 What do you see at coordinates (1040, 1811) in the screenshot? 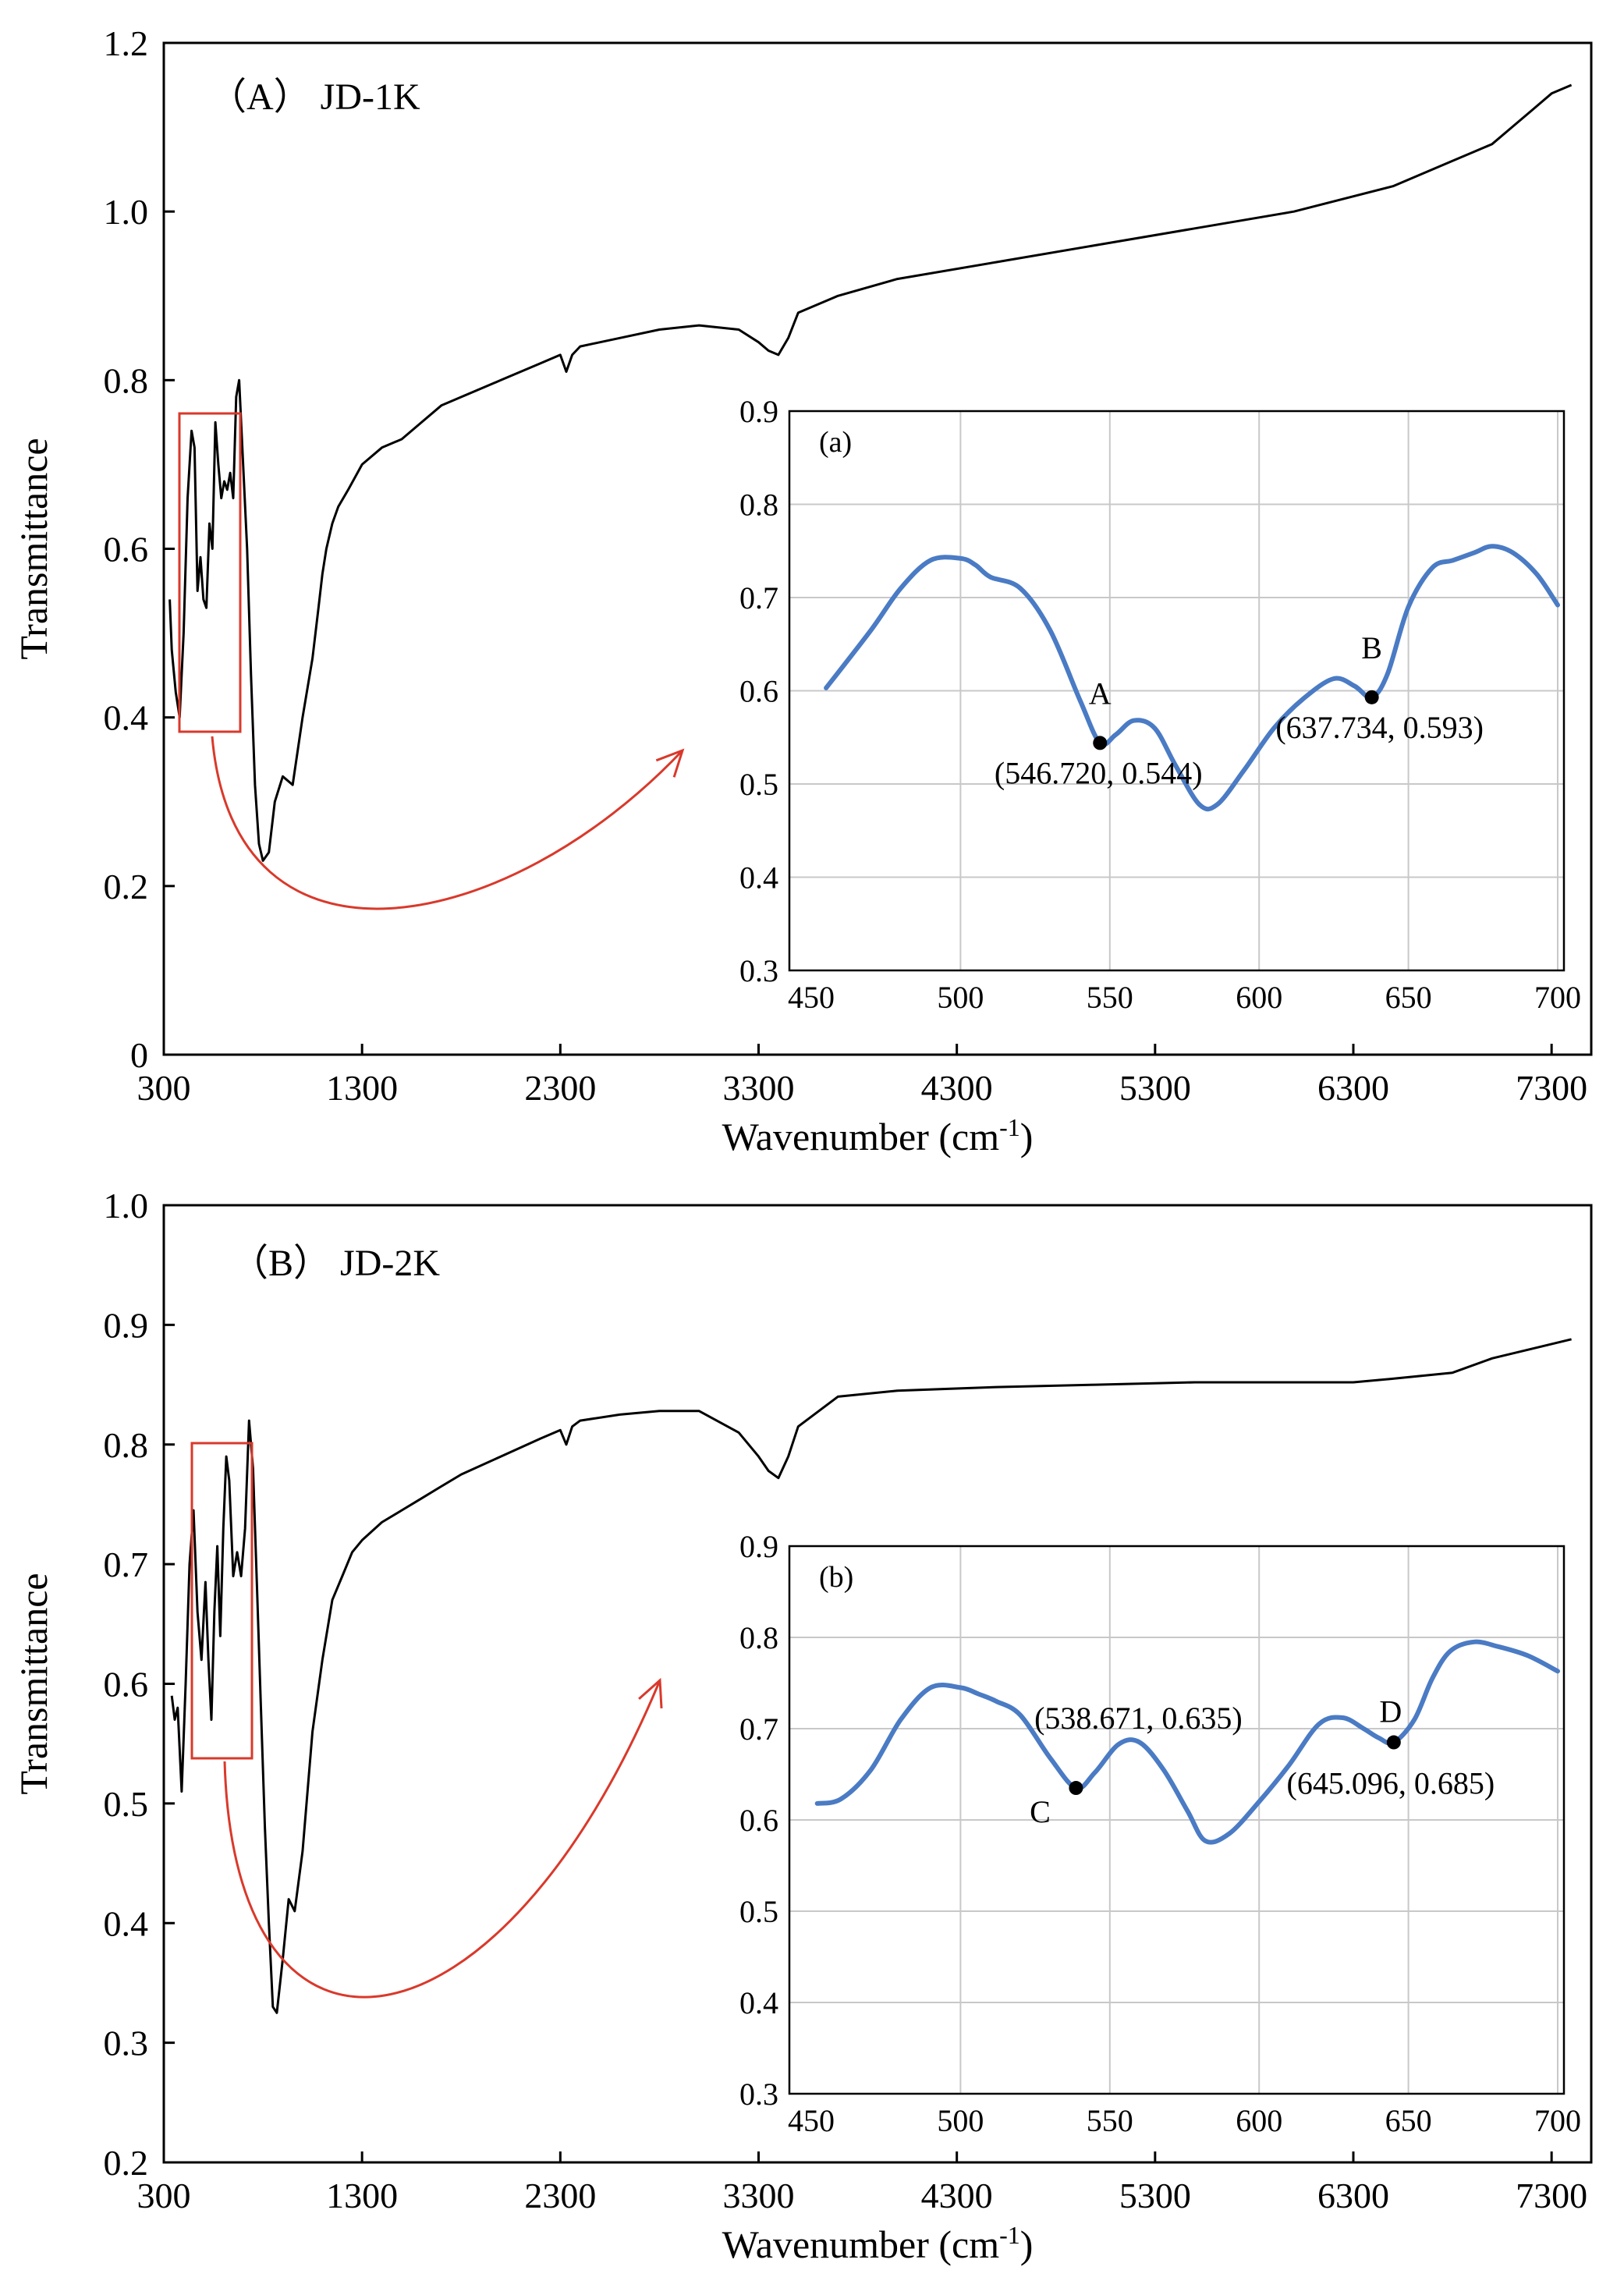
I see `annotation-mark-c: C` at bounding box center [1040, 1811].